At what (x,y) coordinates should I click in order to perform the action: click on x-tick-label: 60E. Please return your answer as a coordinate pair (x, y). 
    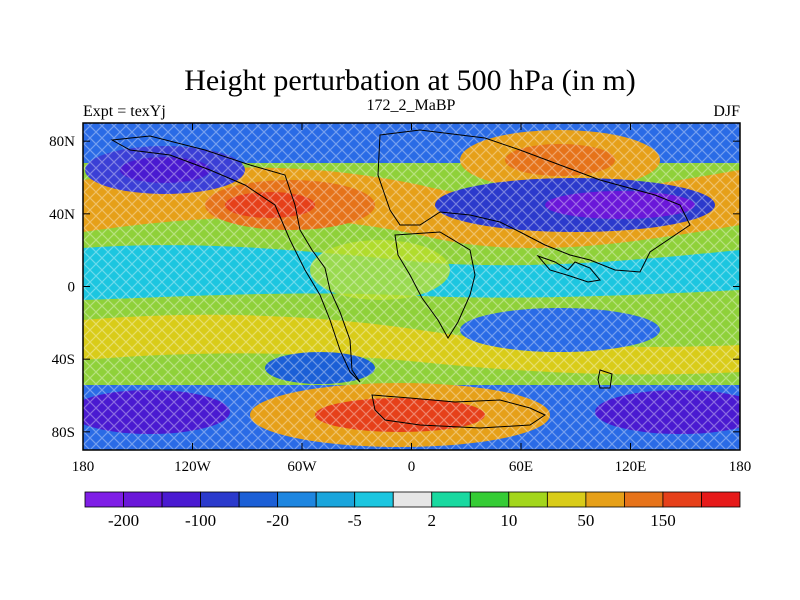
    Looking at the image, I should click on (521, 467).